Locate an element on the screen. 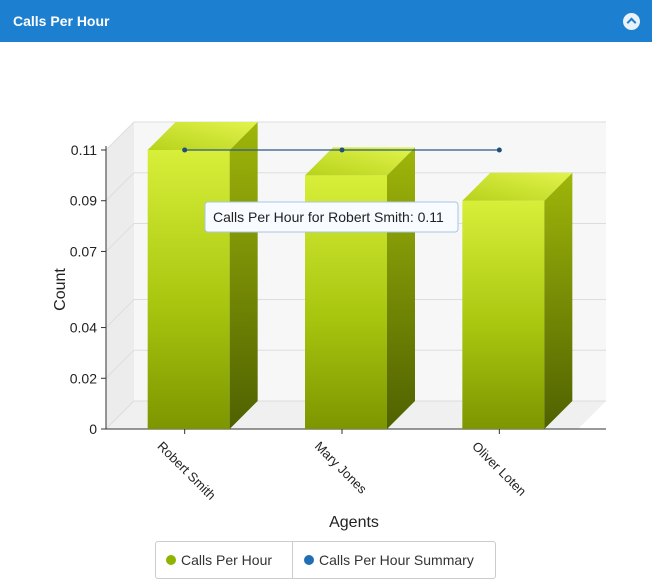 This screenshot has height=584, width=652. y-tick-label: 0.07 is located at coordinates (83, 251).